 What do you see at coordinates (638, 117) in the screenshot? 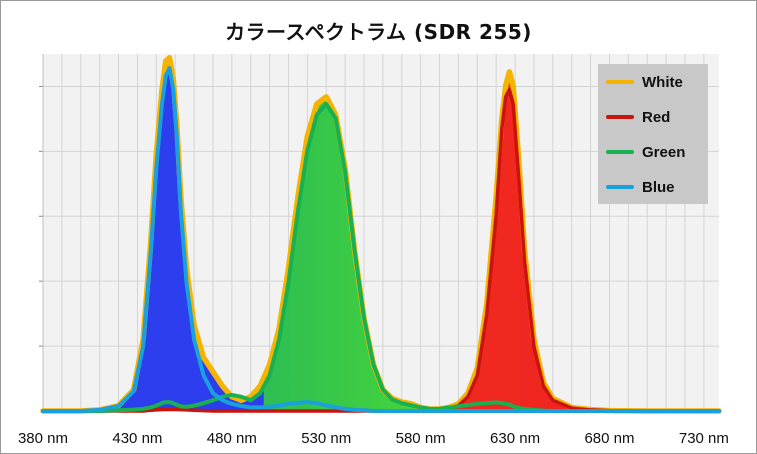
I see `legend-item-red: Red` at bounding box center [638, 117].